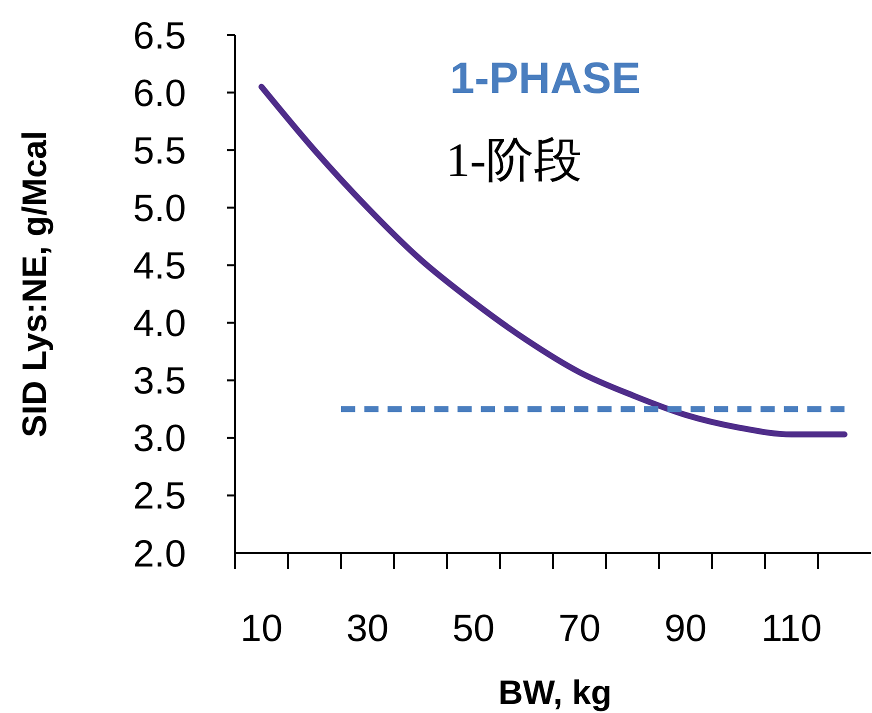 This screenshot has width=872, height=713. Describe the element at coordinates (555, 693) in the screenshot. I see `x-axis-title: BW, kg` at that location.